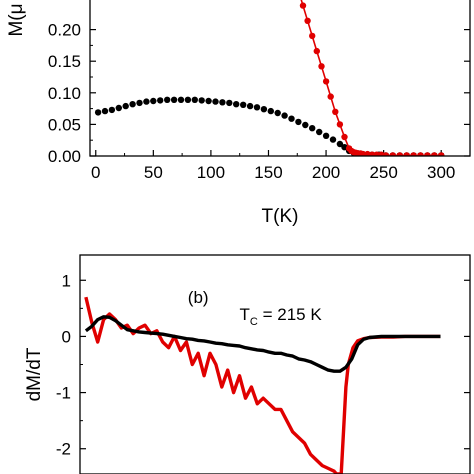 Image resolution: width=474 pixels, height=474 pixels. Describe the element at coordinates (63, 449) in the screenshot. I see `y-tick-label: -2` at that location.